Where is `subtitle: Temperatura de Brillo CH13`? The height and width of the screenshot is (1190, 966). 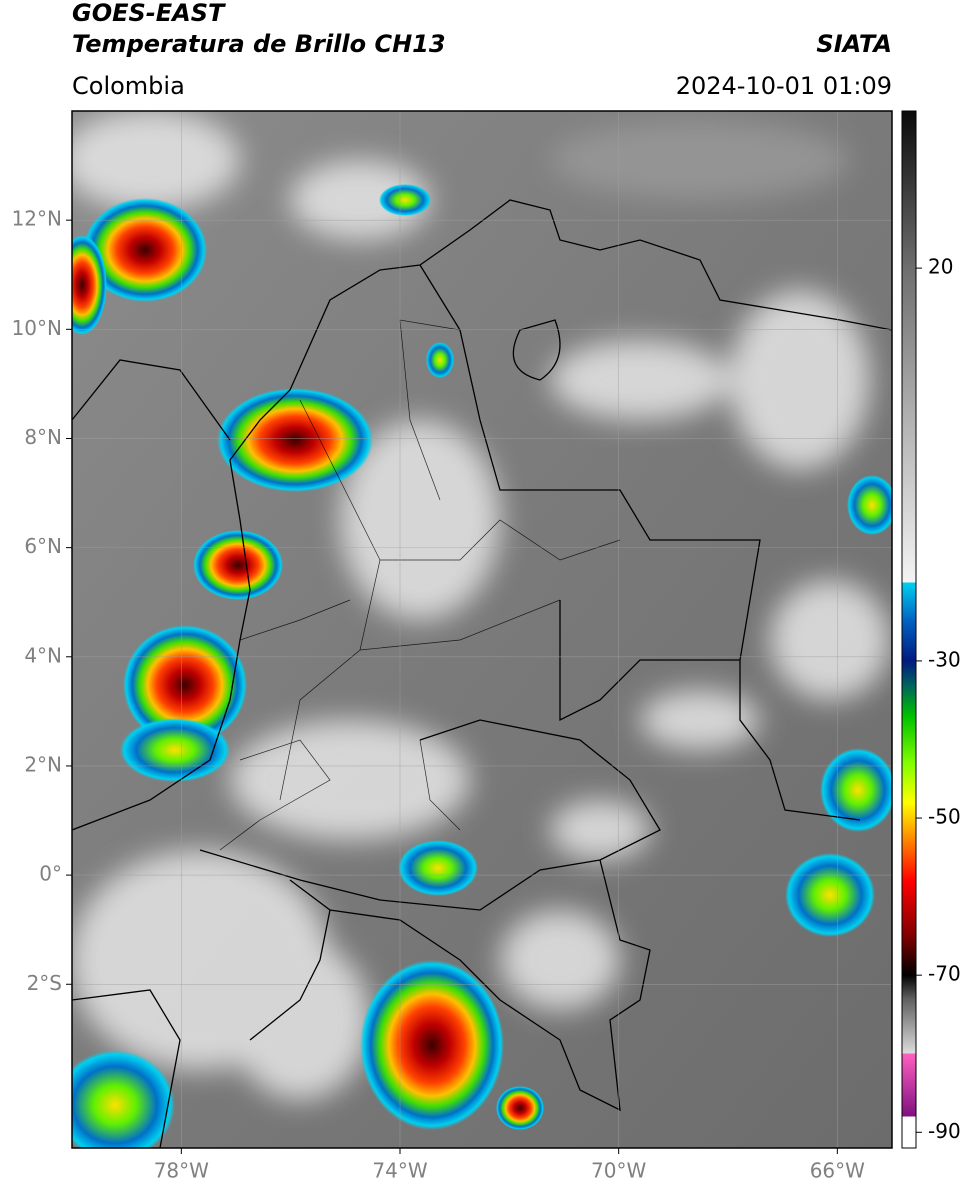
subtitle: Temperatura de Brillo CH13 is located at coordinates (259, 44).